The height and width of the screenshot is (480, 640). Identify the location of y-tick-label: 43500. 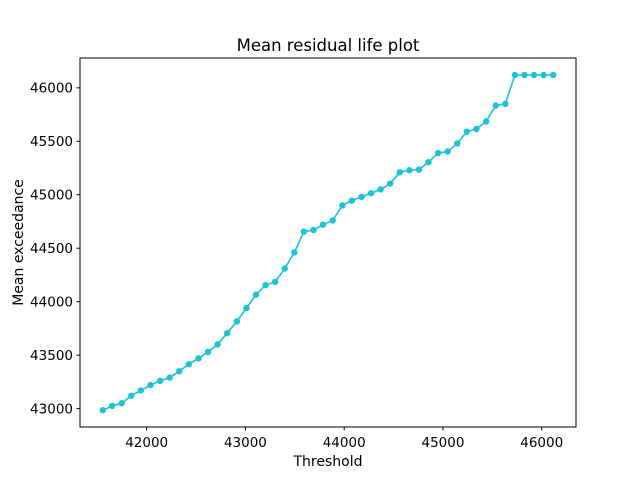
(51, 356).